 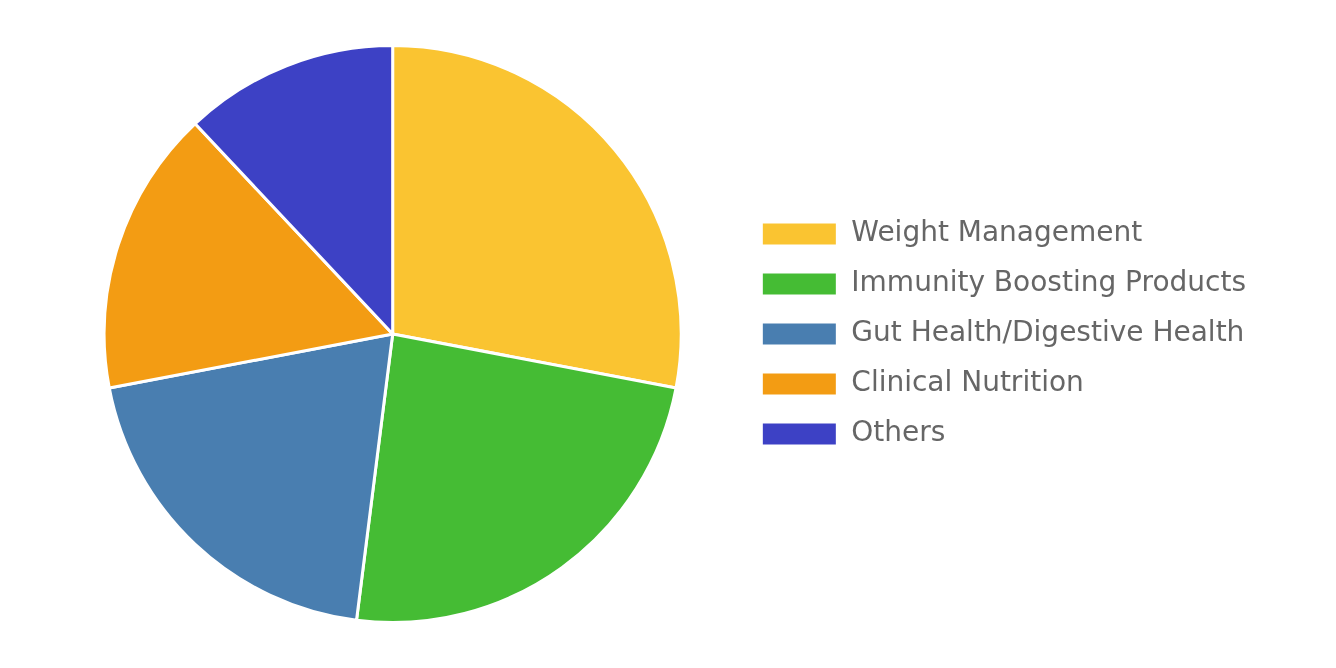 I want to click on legend-label: Weight Management, so click(x=997, y=232).